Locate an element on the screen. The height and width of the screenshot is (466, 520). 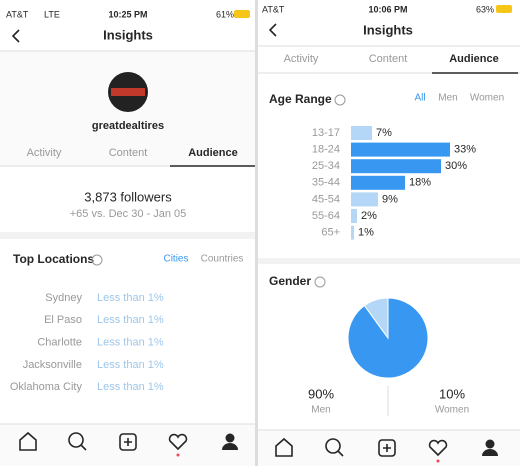
city: Charlotte is located at coordinates (59, 343).